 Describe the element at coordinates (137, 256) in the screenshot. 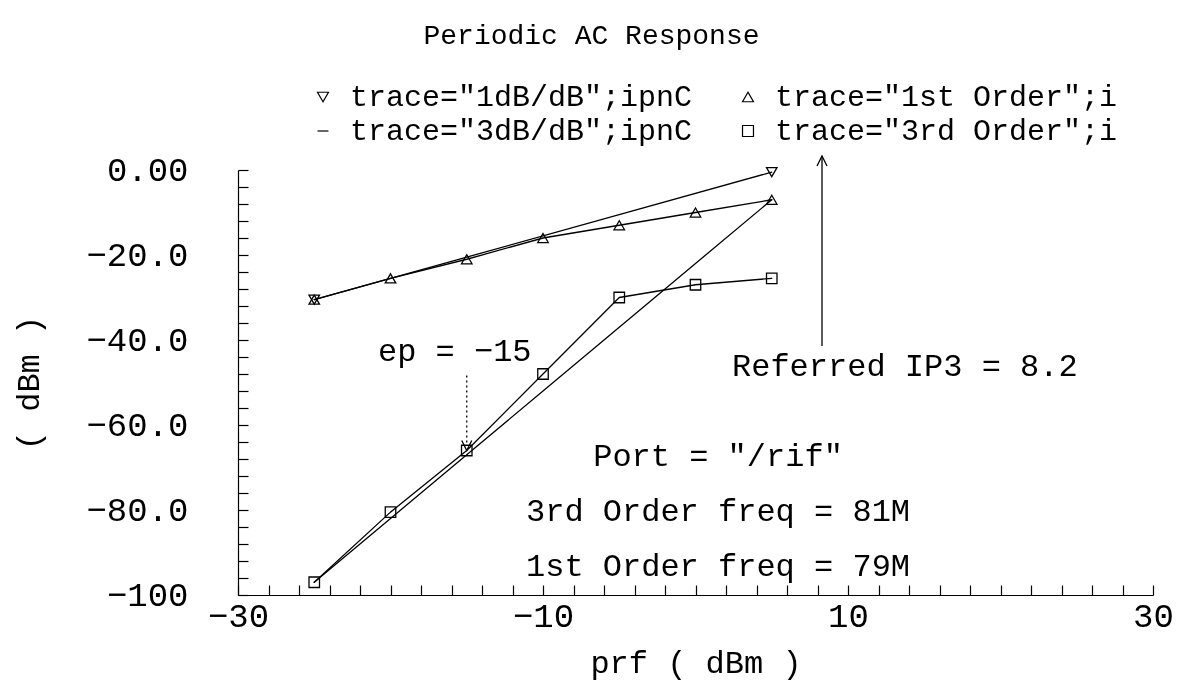

I see `y-tick-label: −20.0` at that location.